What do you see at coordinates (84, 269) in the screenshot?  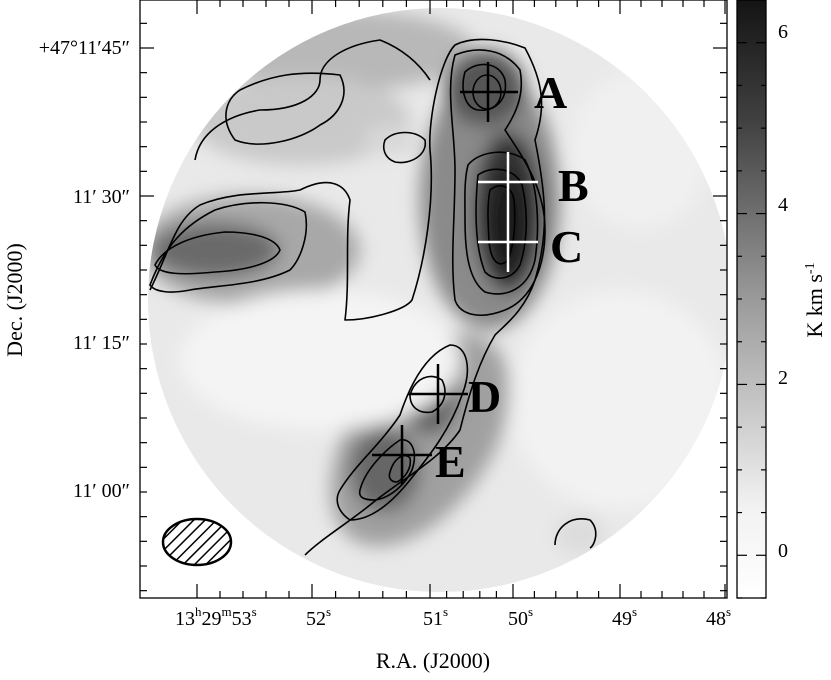 I see `y-tick-labels: +47°11′45″ 11′ 30″ 11′ 15″ 11′ 00″` at bounding box center [84, 269].